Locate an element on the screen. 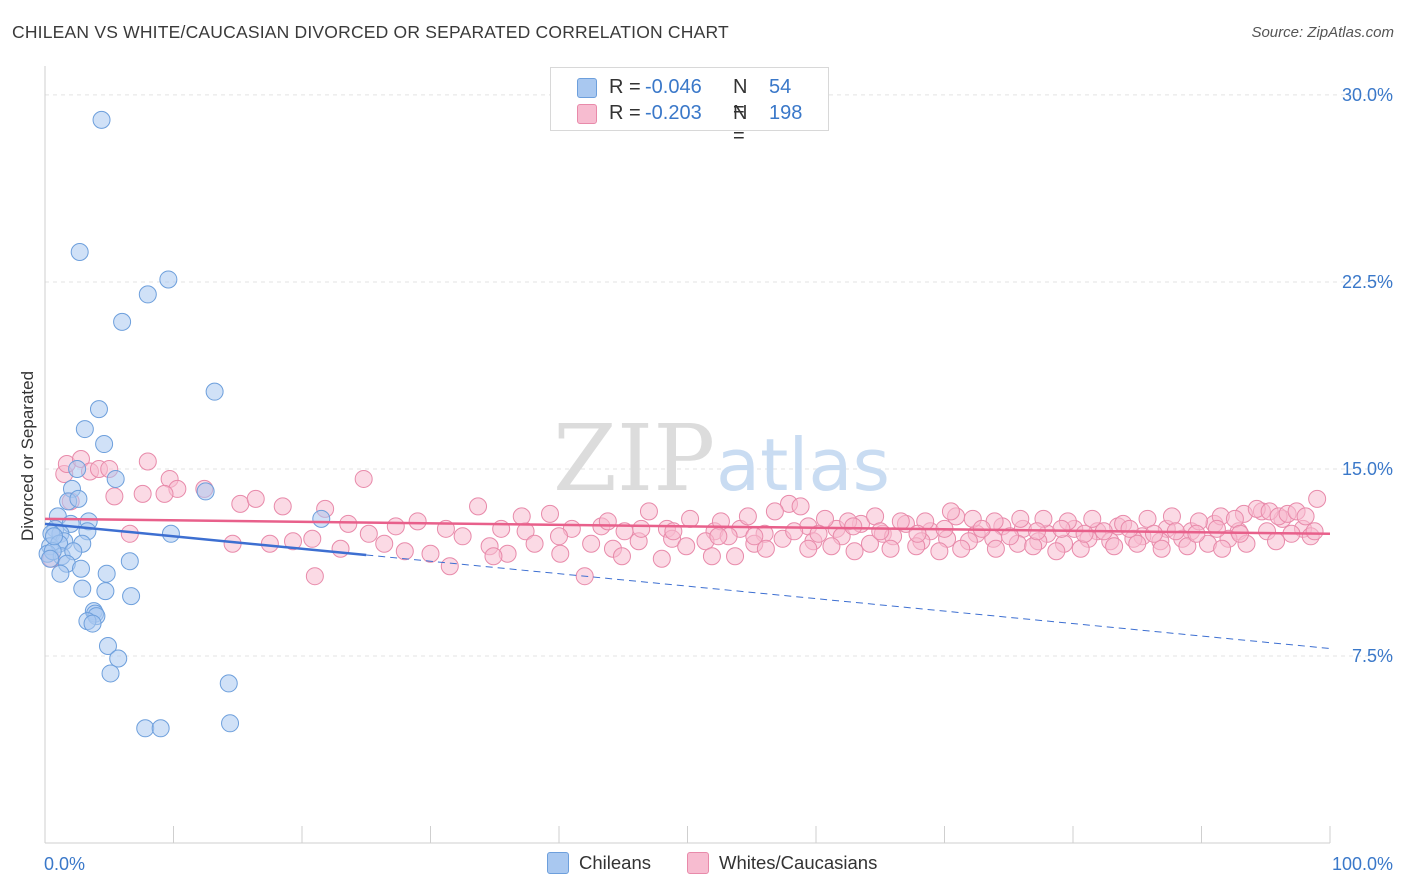 This screenshot has width=1406, height=892. chileans-trend-line is located at coordinates (205, 539).